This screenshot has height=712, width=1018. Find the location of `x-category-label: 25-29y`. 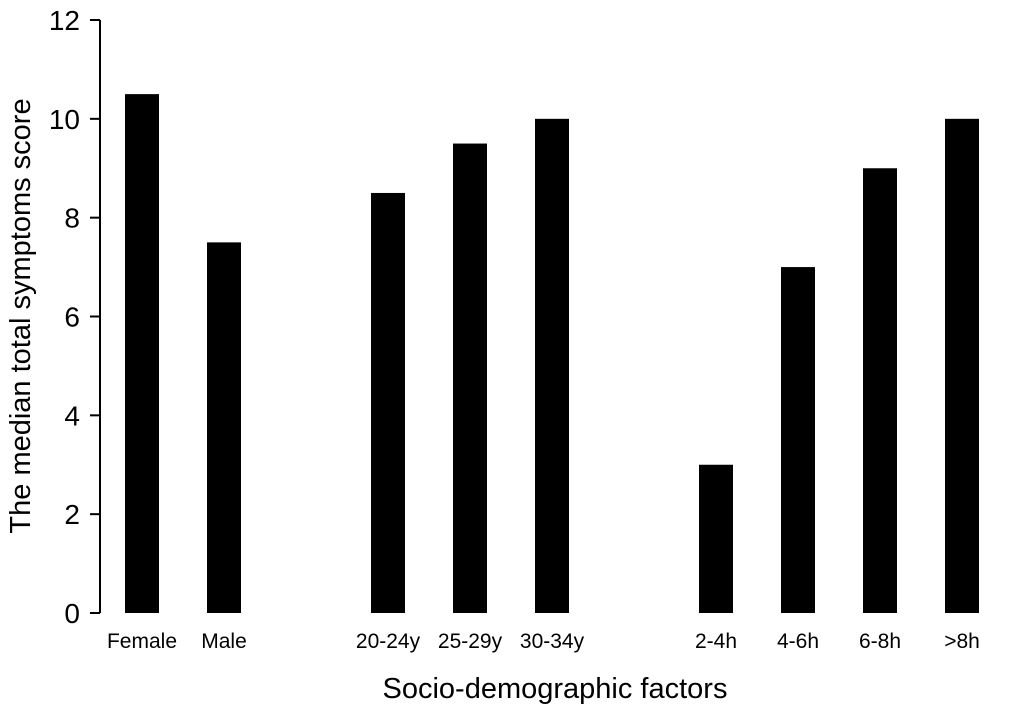

x-category-label: 25-29y is located at coordinates (470, 641).